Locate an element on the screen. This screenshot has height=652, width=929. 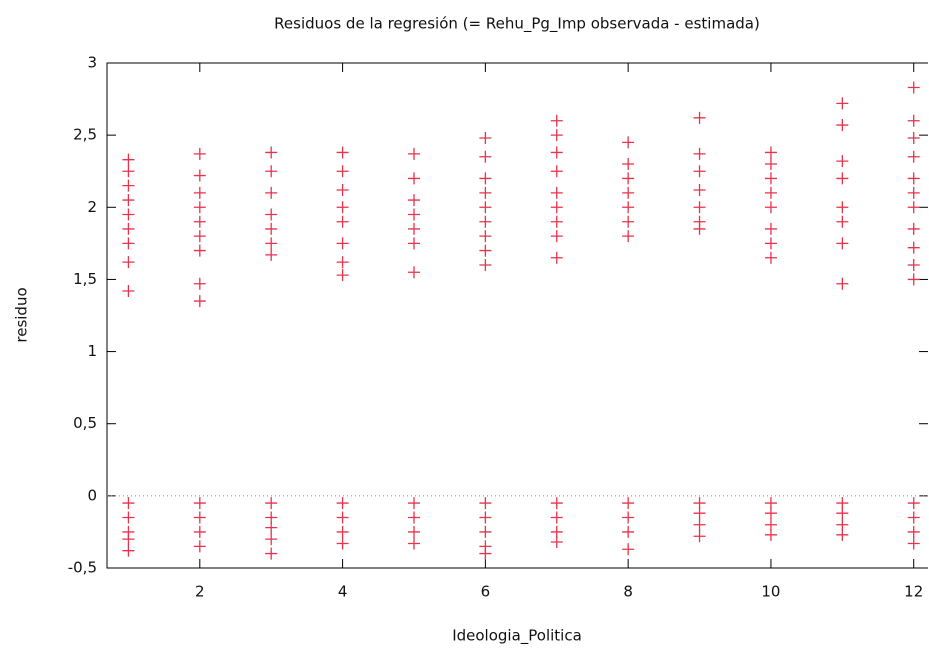
x-tick-label: 4 is located at coordinates (343, 592).